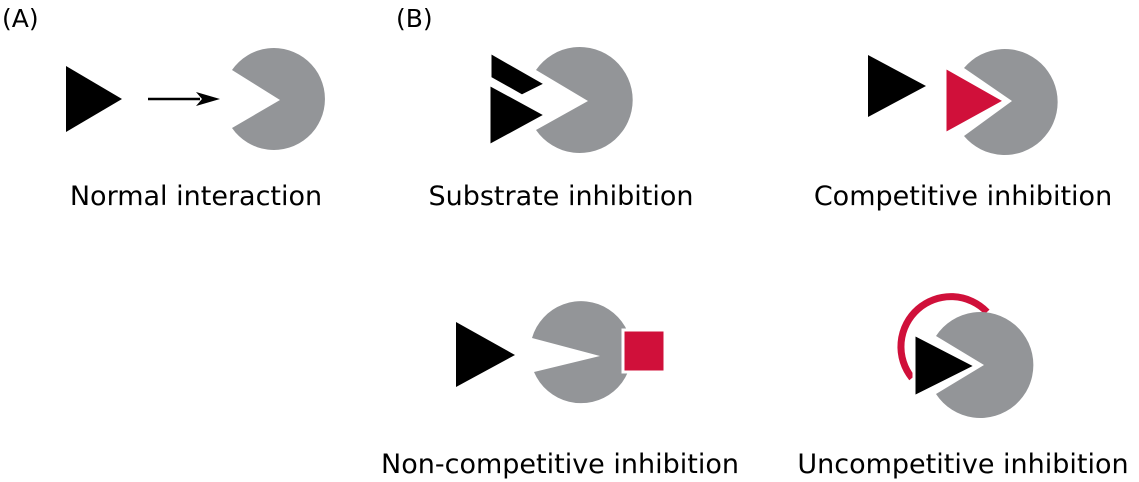 This screenshot has height=482, width=1139. I want to click on substrate-triangle-second, so click(518, 115).